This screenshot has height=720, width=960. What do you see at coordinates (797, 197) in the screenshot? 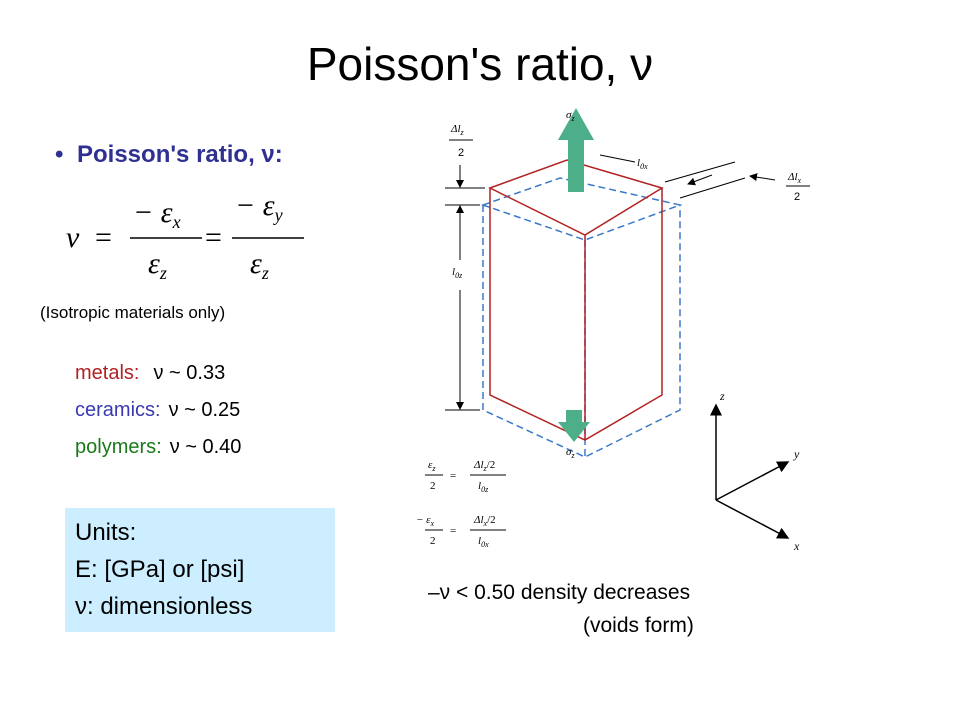
I see `dlx-den: 2` at bounding box center [797, 197].